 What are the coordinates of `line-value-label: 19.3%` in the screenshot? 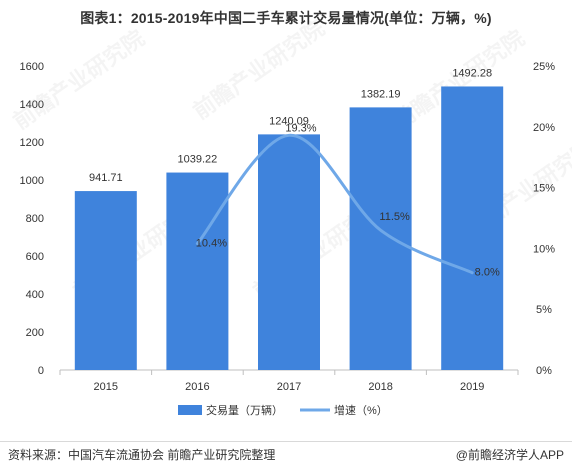 It's located at (300, 128).